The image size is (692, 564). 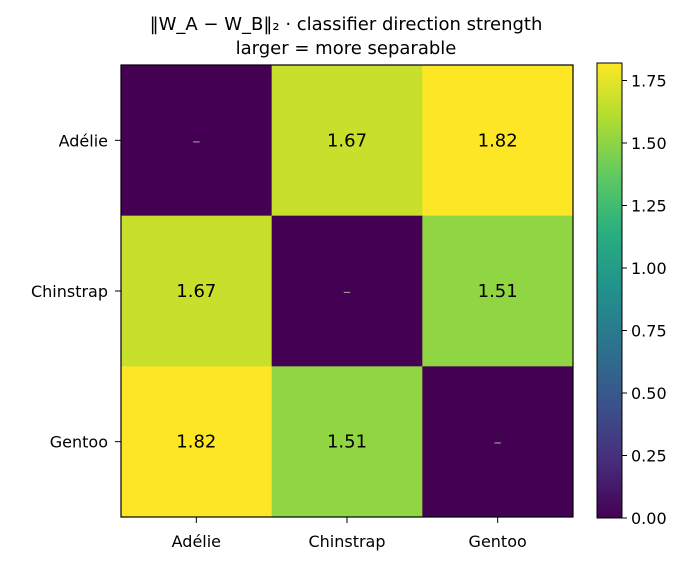 What do you see at coordinates (649, 81) in the screenshot?
I see `colorbar-tick-label: 1.75` at bounding box center [649, 81].